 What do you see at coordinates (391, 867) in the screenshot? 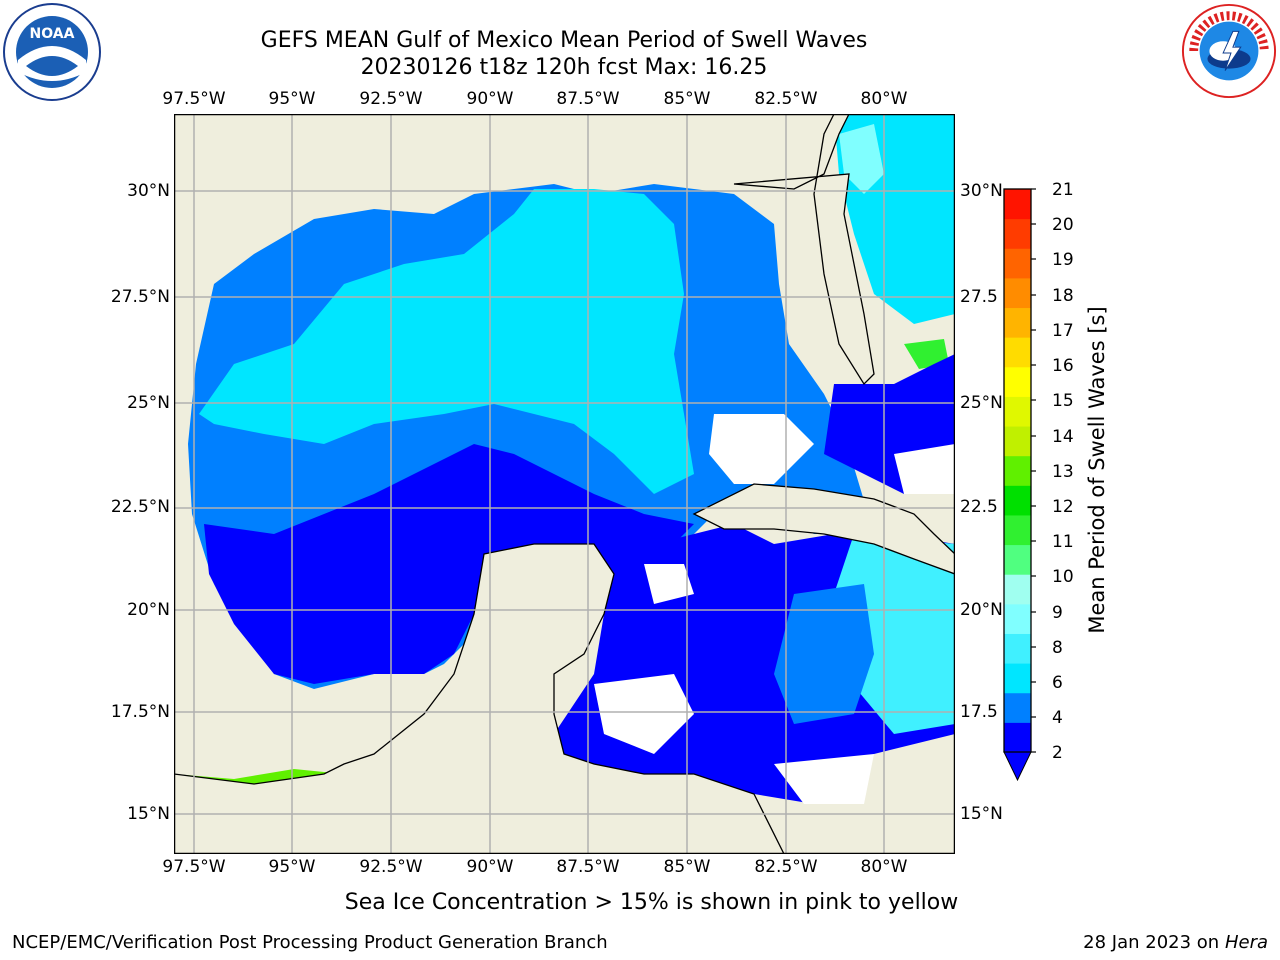
I see `lon-label-bottom: 92.5°W` at bounding box center [391, 867].